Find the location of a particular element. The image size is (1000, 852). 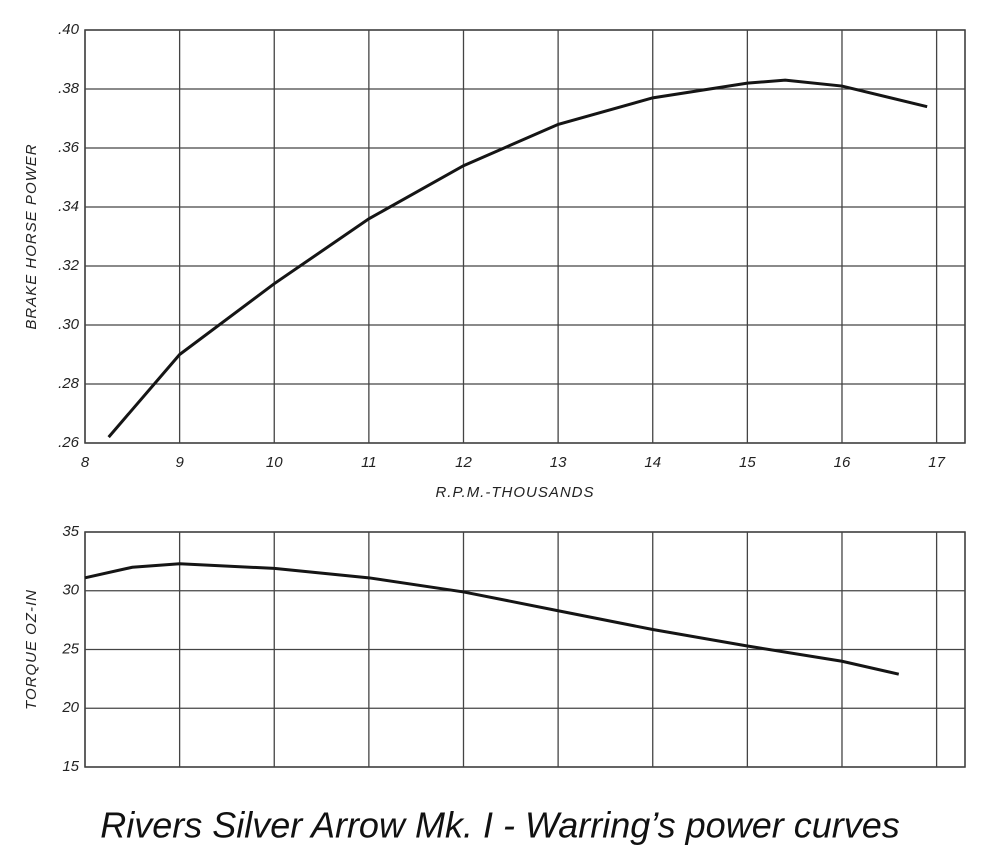

y-tick-label: 35 is located at coordinates (70, 531).